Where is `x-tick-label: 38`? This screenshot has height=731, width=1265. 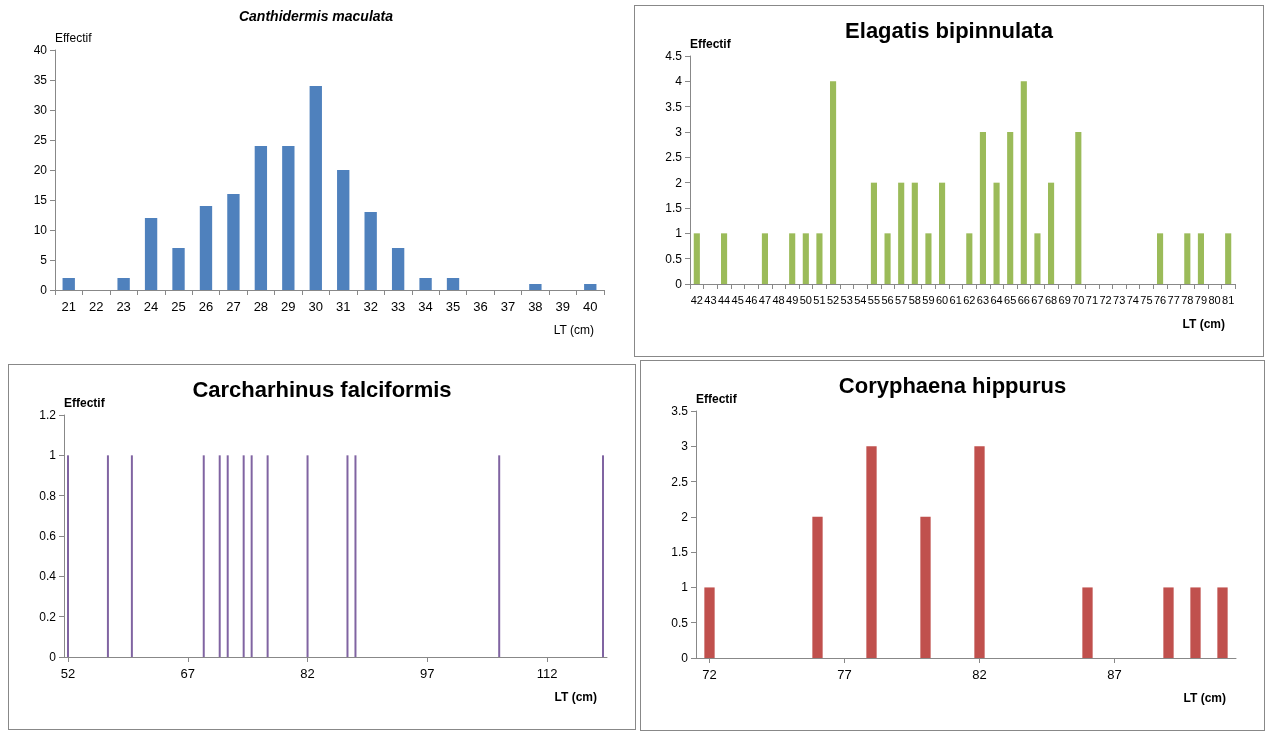
x-tick-label: 38 is located at coordinates (535, 306).